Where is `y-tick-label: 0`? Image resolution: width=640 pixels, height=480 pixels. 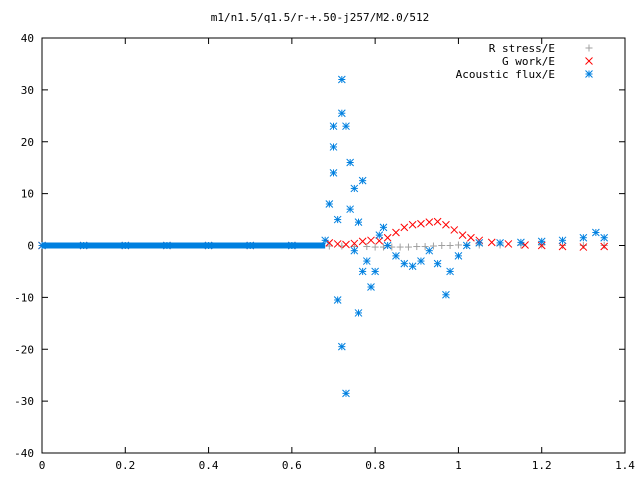 y-tick-label: 0 is located at coordinates (30, 246).